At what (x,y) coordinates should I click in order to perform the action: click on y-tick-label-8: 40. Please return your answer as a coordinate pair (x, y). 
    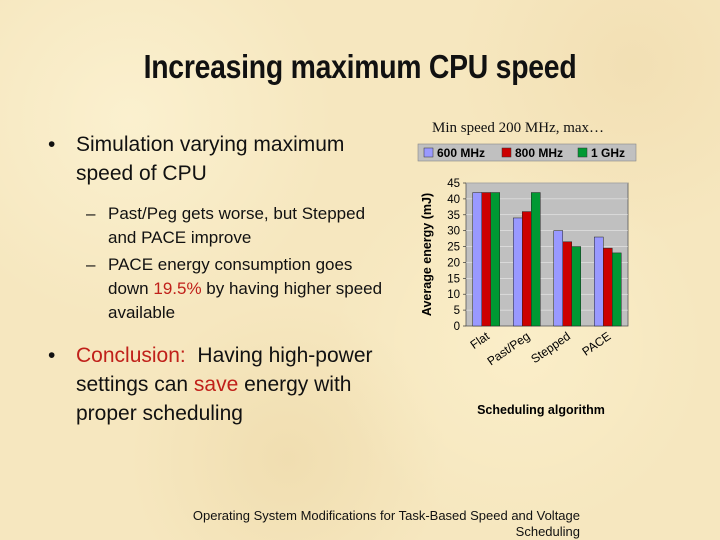
    Looking at the image, I should click on (453, 200).